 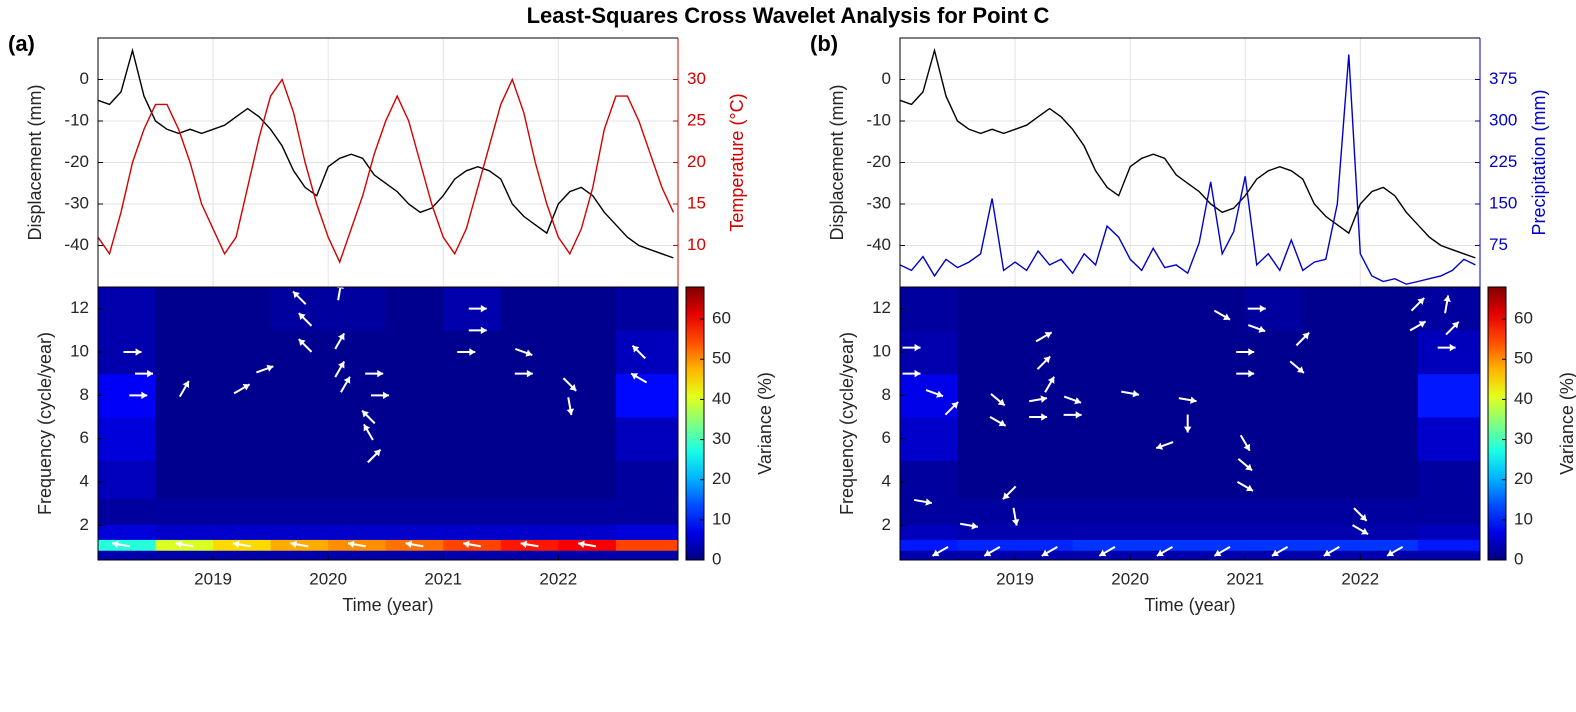 I want to click on x-tick-label: 2021, so click(x=1245, y=578).